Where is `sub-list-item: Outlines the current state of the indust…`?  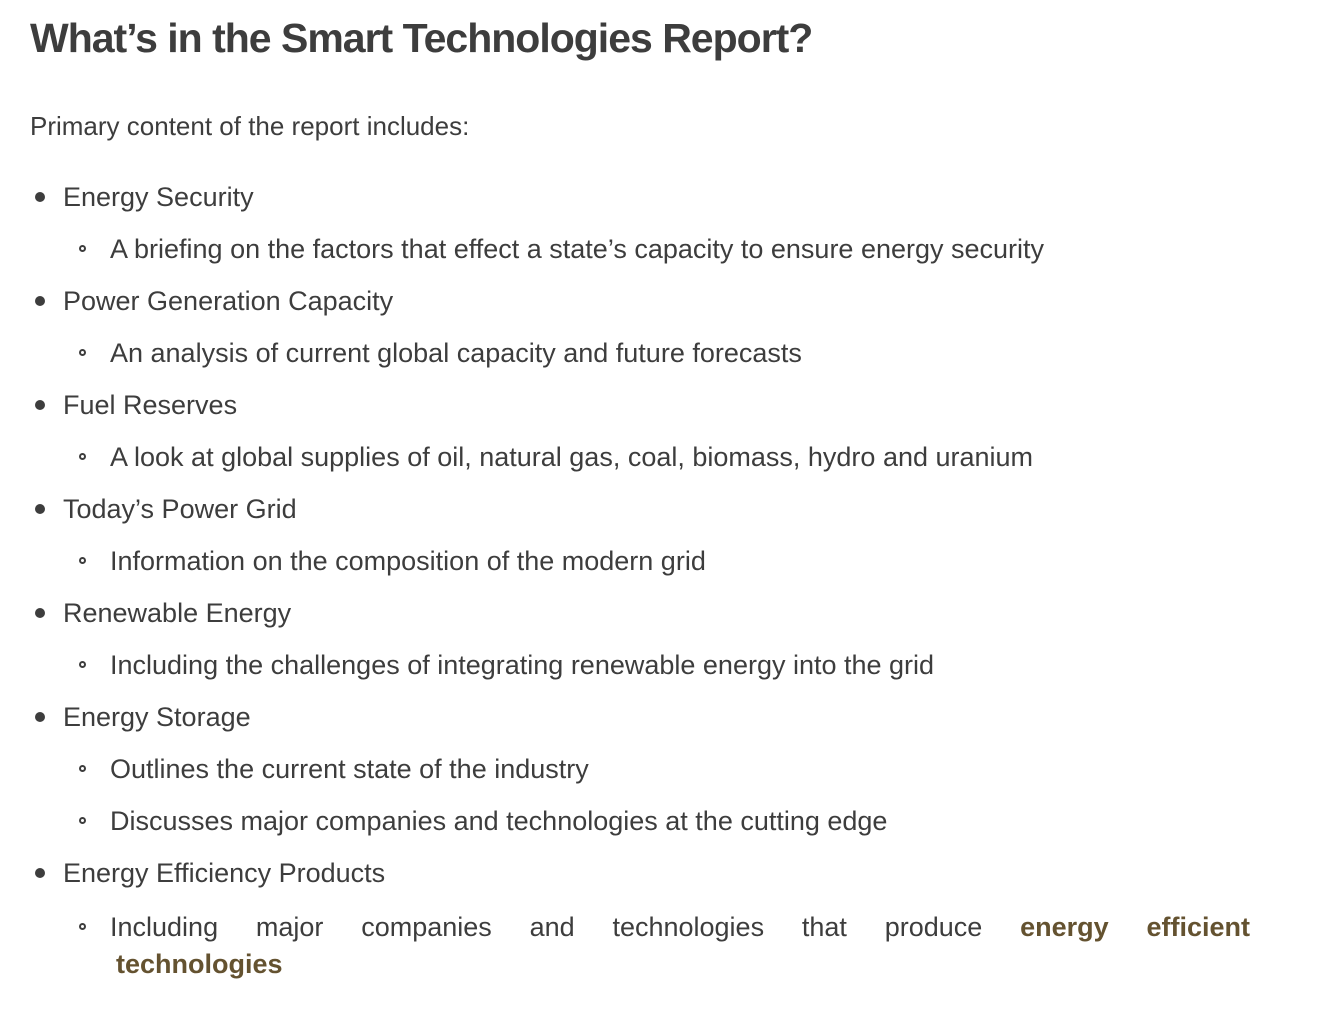 sub-list-item: Outlines the current state of the indust… is located at coordinates (665, 769).